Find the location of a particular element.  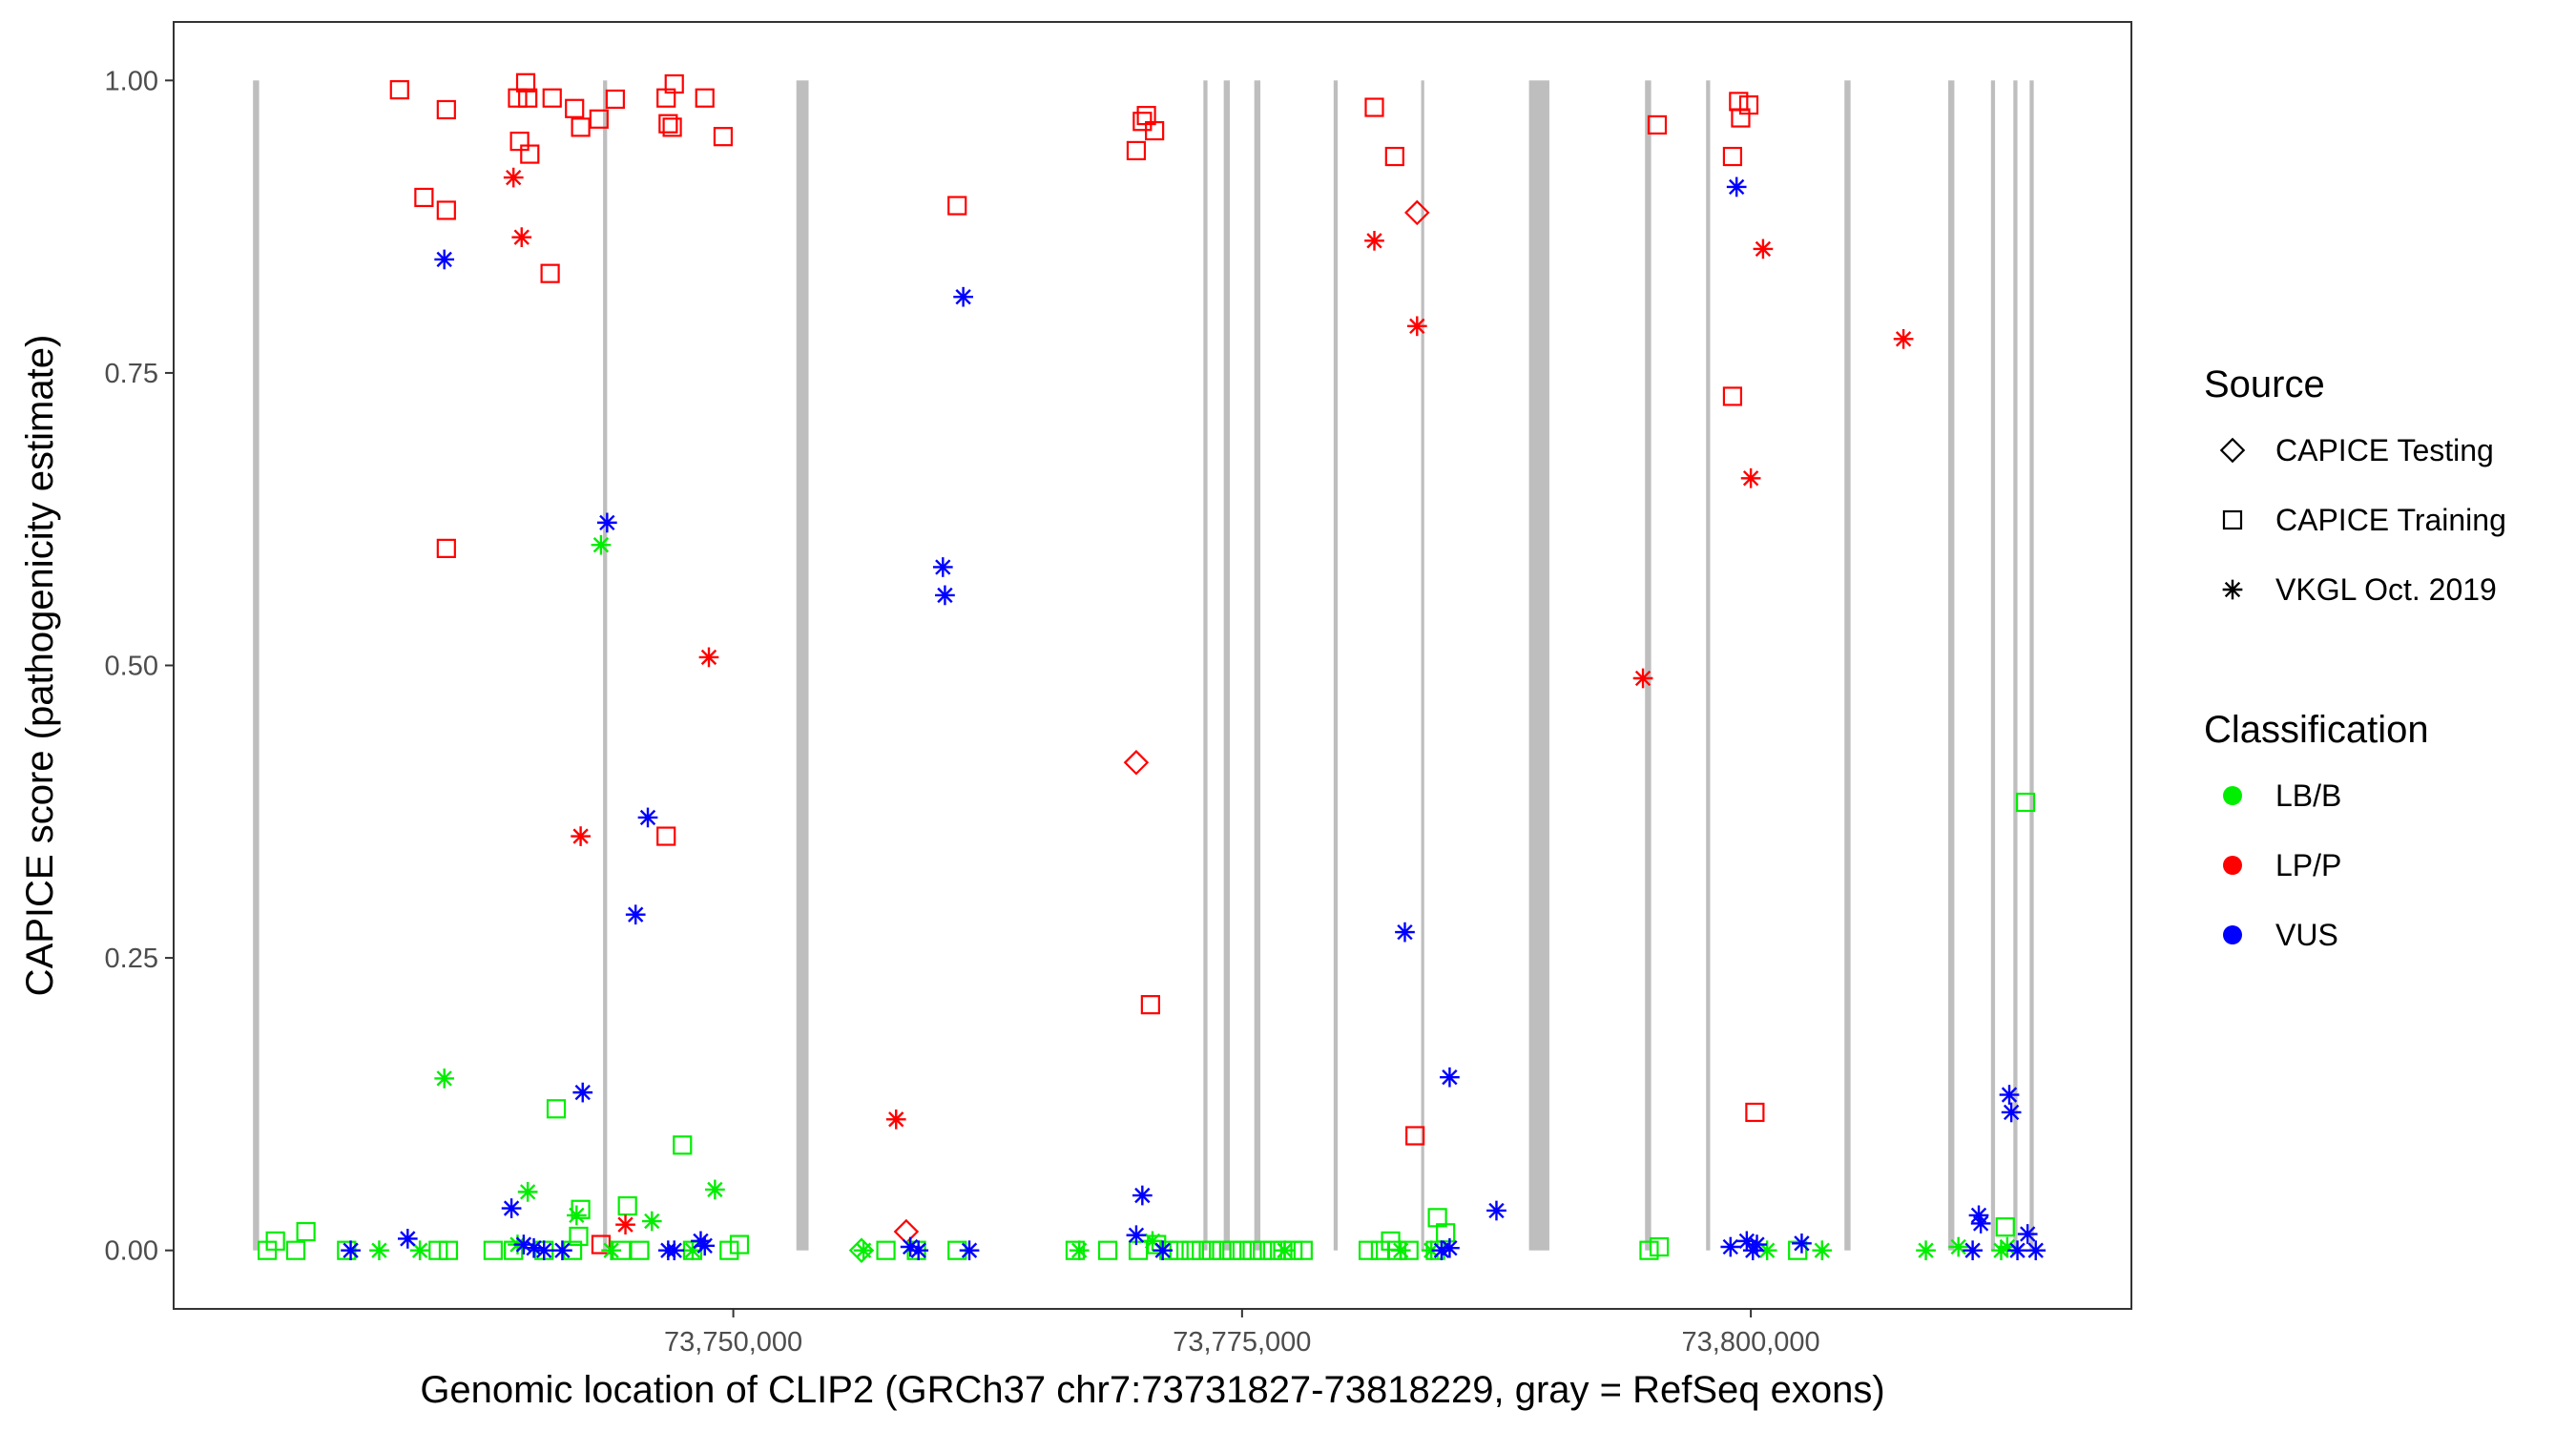

y-tick-label: 0.75 is located at coordinates (131, 374).